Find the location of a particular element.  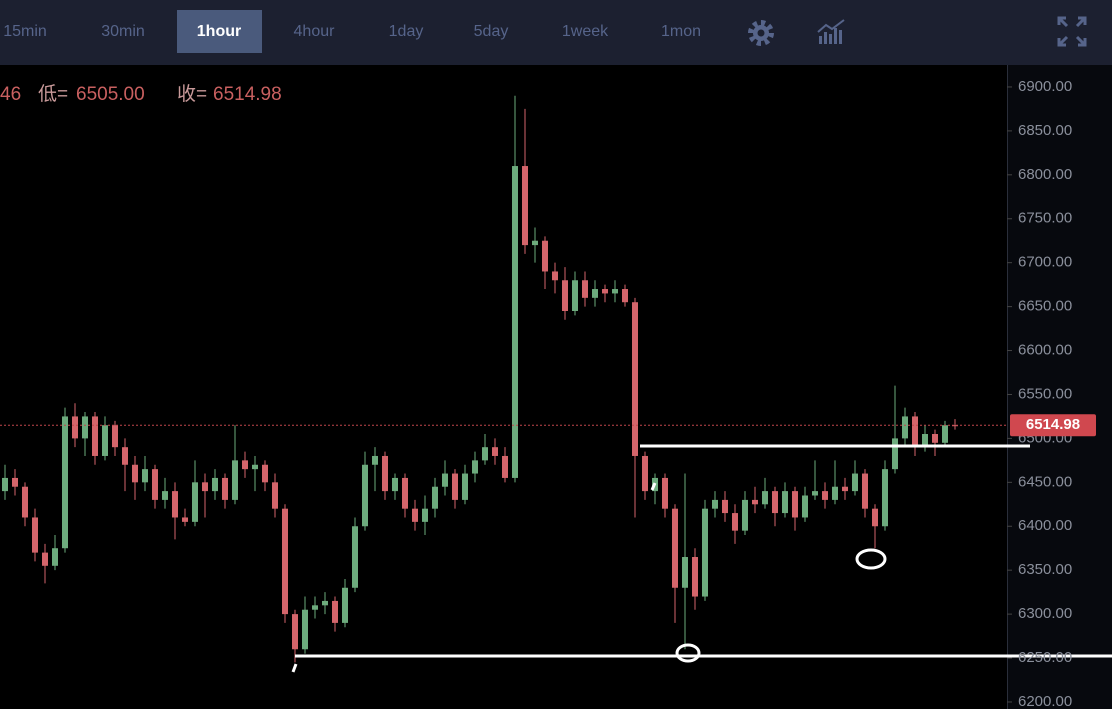

last-price-label: 6514.98 is located at coordinates (1053, 424).